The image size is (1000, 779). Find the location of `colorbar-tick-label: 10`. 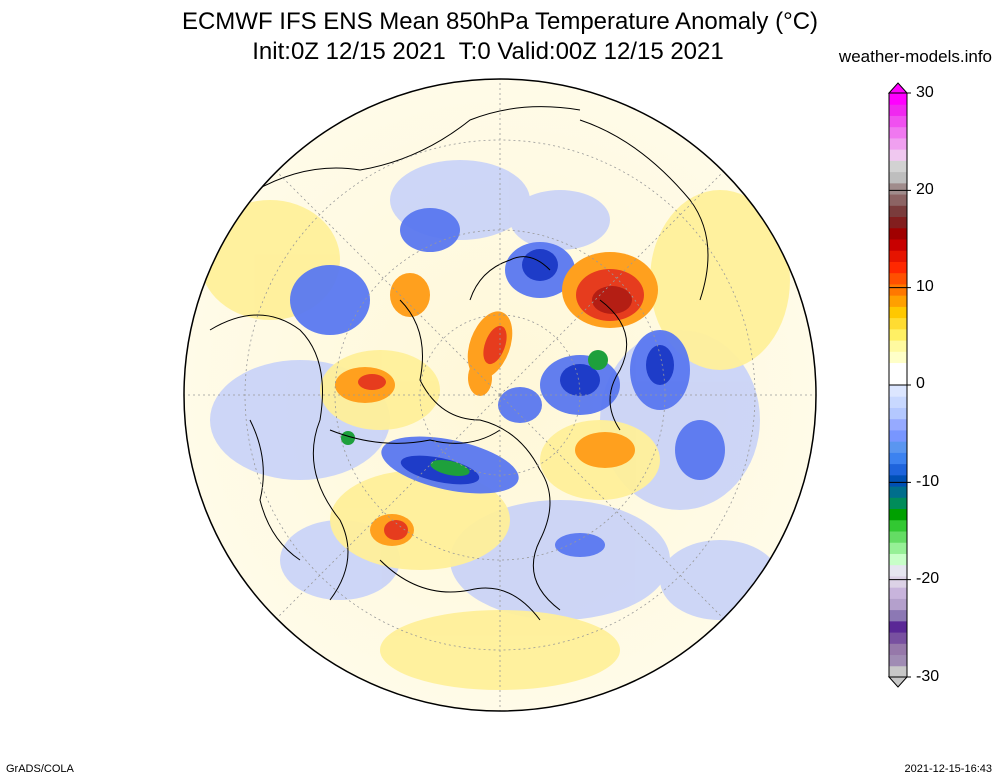

colorbar-tick-label: 10 is located at coordinates (925, 286).